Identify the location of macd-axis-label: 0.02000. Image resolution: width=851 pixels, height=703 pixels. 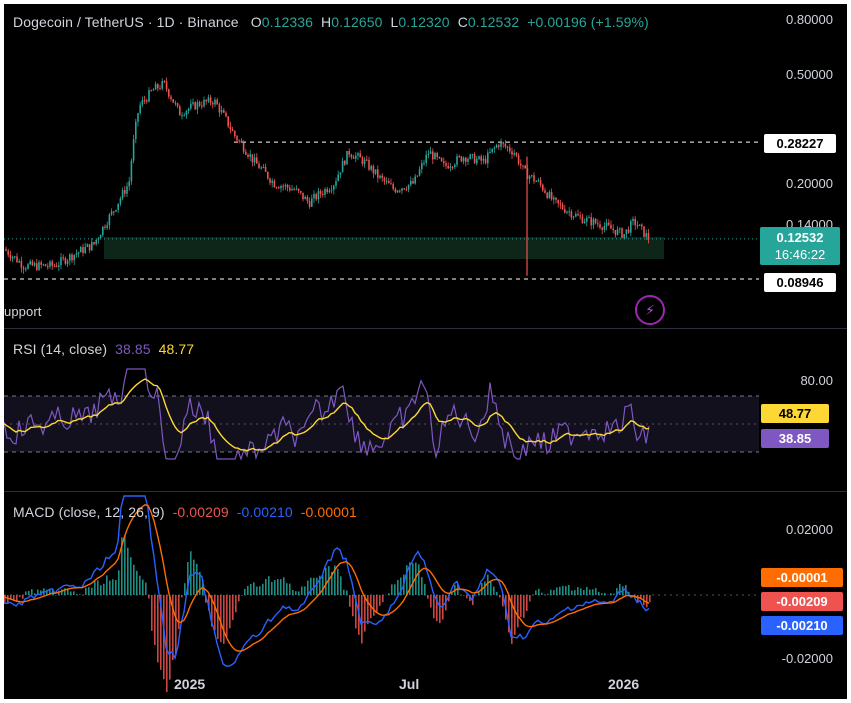
(809, 529).